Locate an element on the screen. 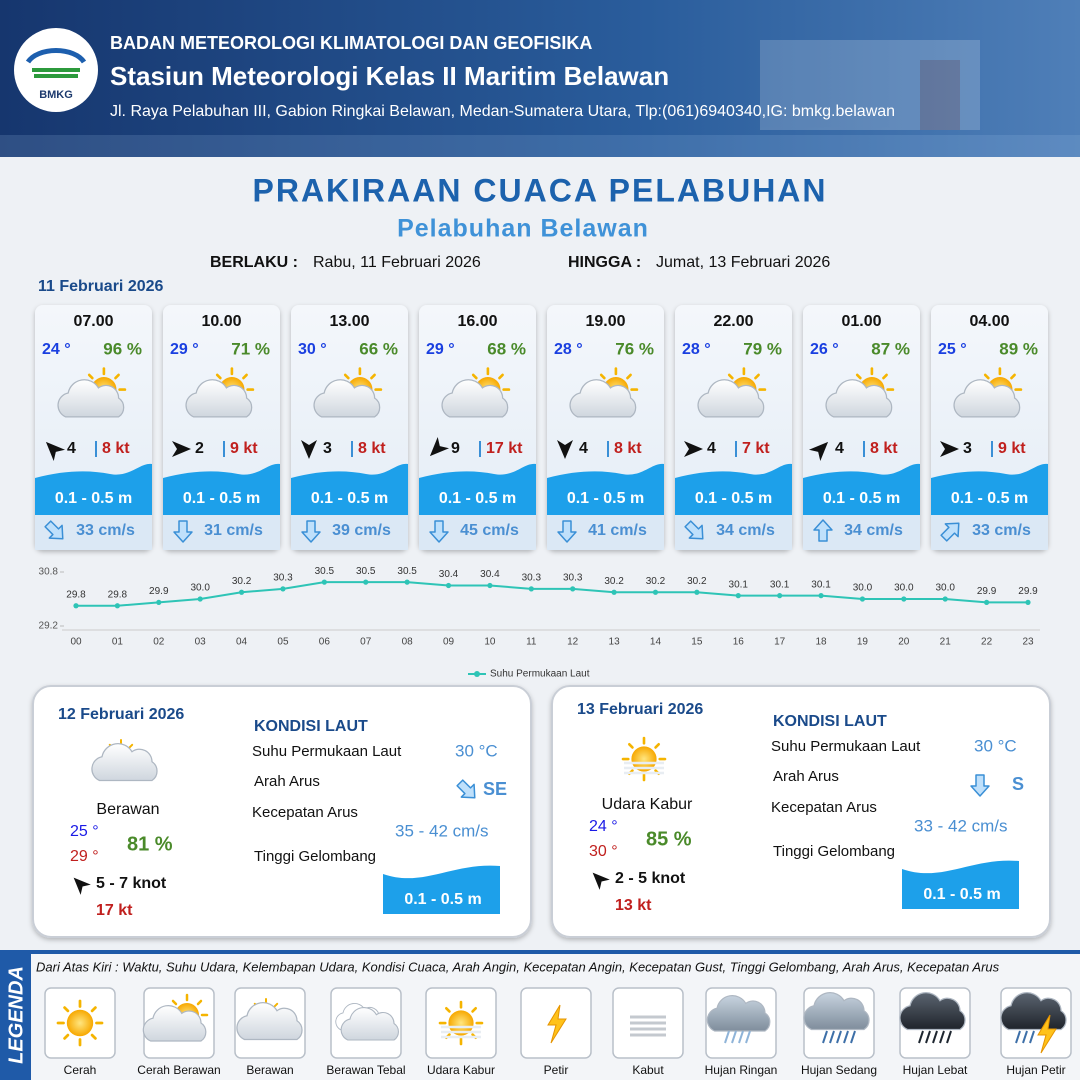 This screenshot has height=1080, width=1080. current-speed: 41 cm/s is located at coordinates (617, 530).